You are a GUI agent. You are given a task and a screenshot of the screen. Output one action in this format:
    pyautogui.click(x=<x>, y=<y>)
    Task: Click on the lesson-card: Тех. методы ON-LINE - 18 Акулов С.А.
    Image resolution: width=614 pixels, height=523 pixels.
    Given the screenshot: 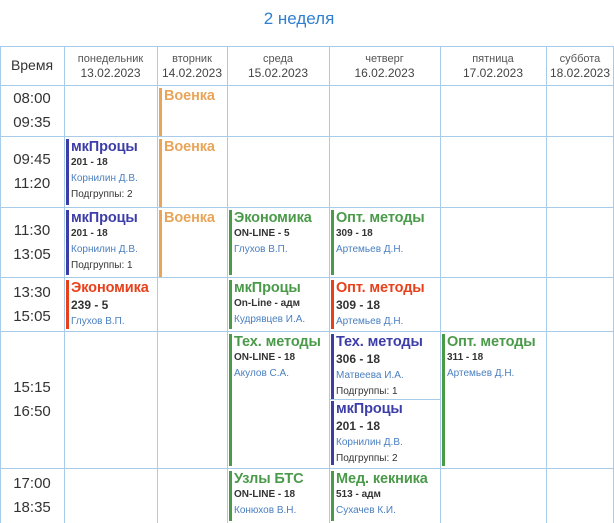 What is the action you would take?
    pyautogui.click(x=278, y=400)
    